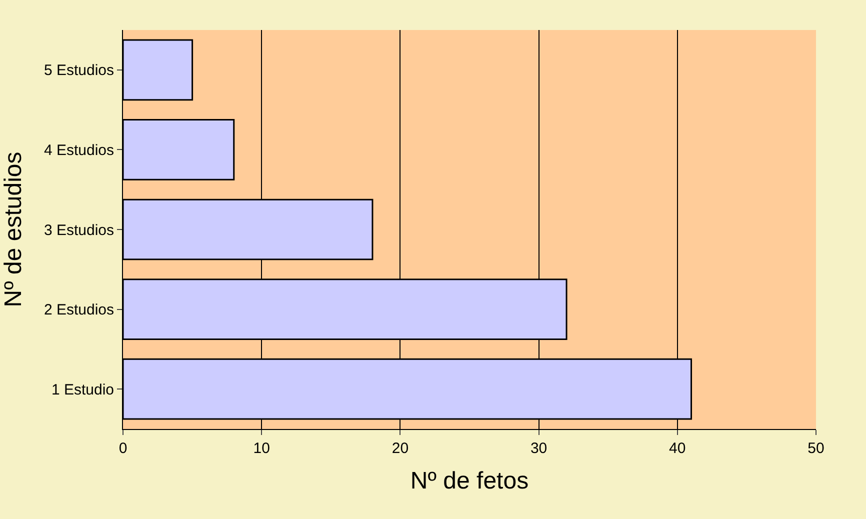 The image size is (866, 519). I want to click on y-tick-label: 4 Estudios, so click(79, 150).